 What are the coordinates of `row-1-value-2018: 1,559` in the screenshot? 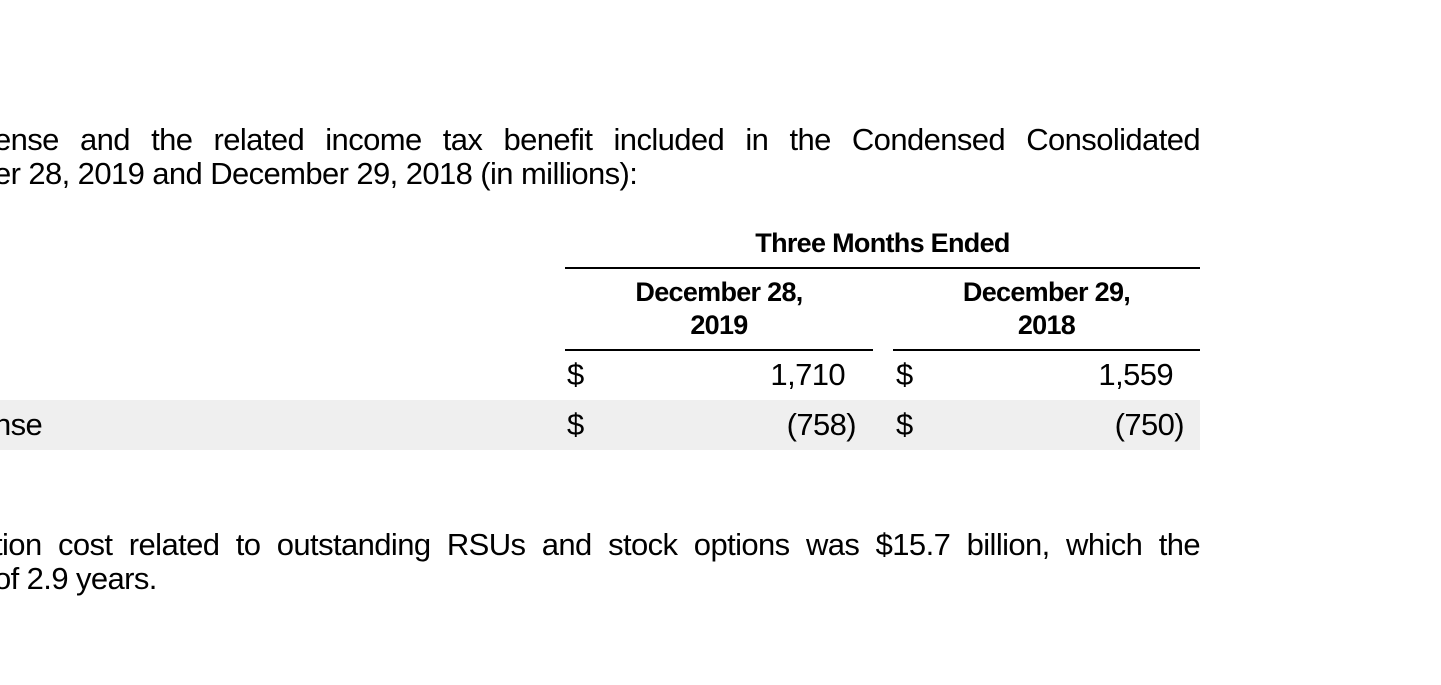 It's located at (1135, 374).